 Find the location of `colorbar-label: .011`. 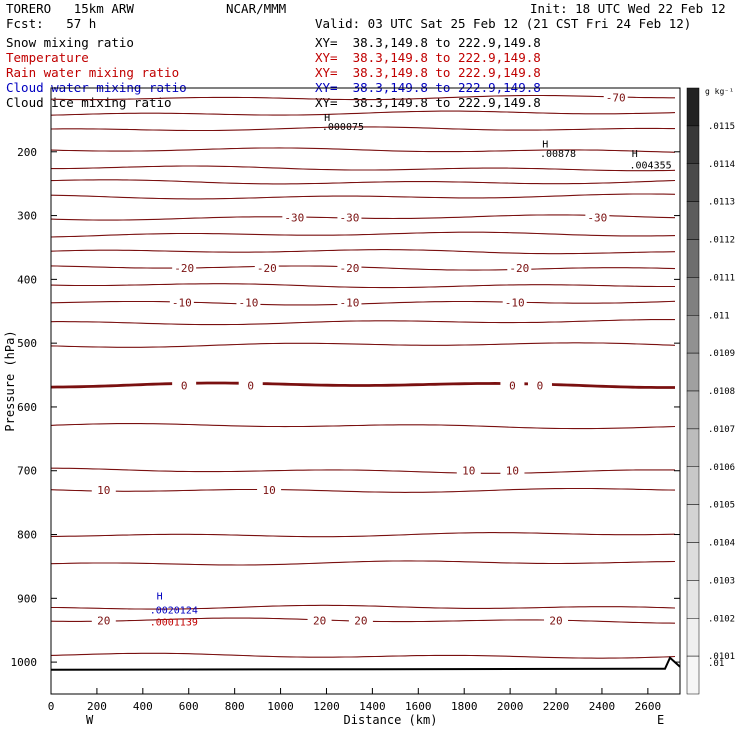

colorbar-label: .011 is located at coordinates (719, 316).